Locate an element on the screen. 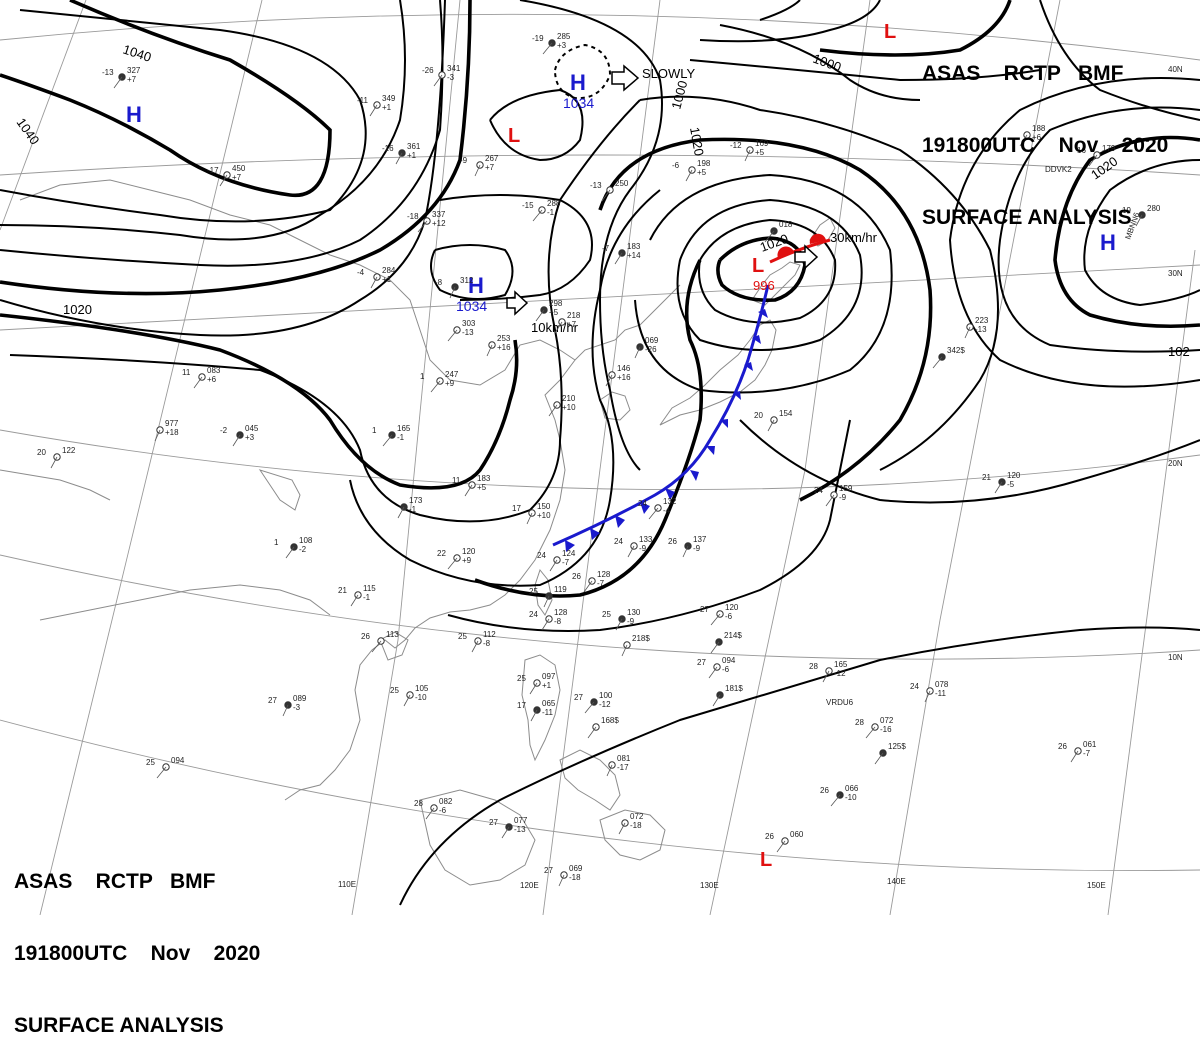 The height and width of the screenshot is (1062, 1200). station-plot: 146+16 is located at coordinates (618, 375).